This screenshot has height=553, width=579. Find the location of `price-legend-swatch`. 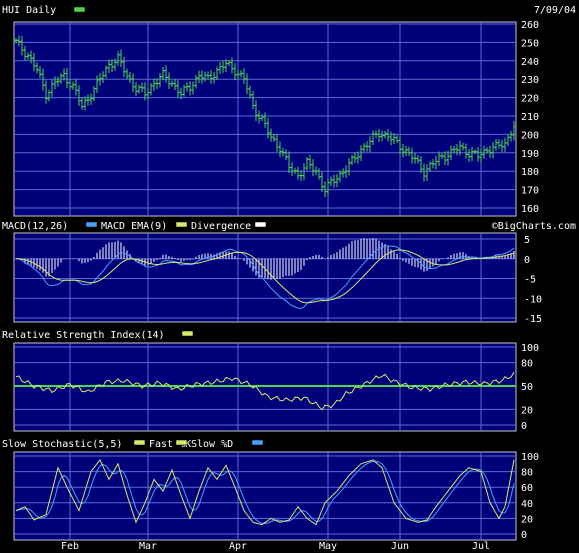

price-legend-swatch is located at coordinates (79, 9).